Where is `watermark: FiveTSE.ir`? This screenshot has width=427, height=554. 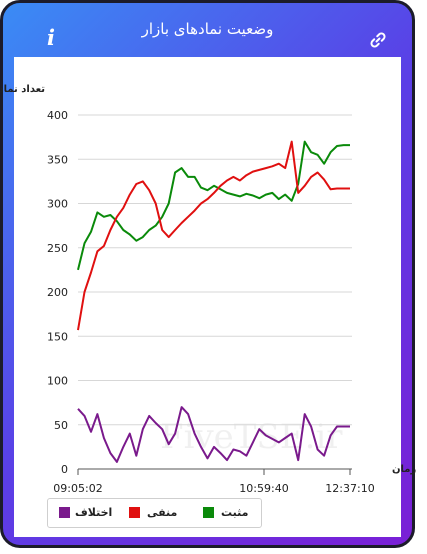 watermark: FiveTSE.ir is located at coordinates (251, 437).